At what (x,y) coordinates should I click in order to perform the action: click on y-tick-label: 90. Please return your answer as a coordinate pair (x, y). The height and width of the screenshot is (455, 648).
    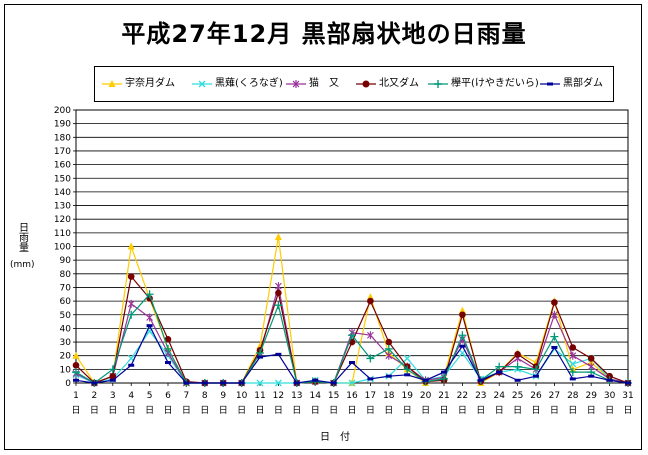
    Looking at the image, I should click on (66, 261).